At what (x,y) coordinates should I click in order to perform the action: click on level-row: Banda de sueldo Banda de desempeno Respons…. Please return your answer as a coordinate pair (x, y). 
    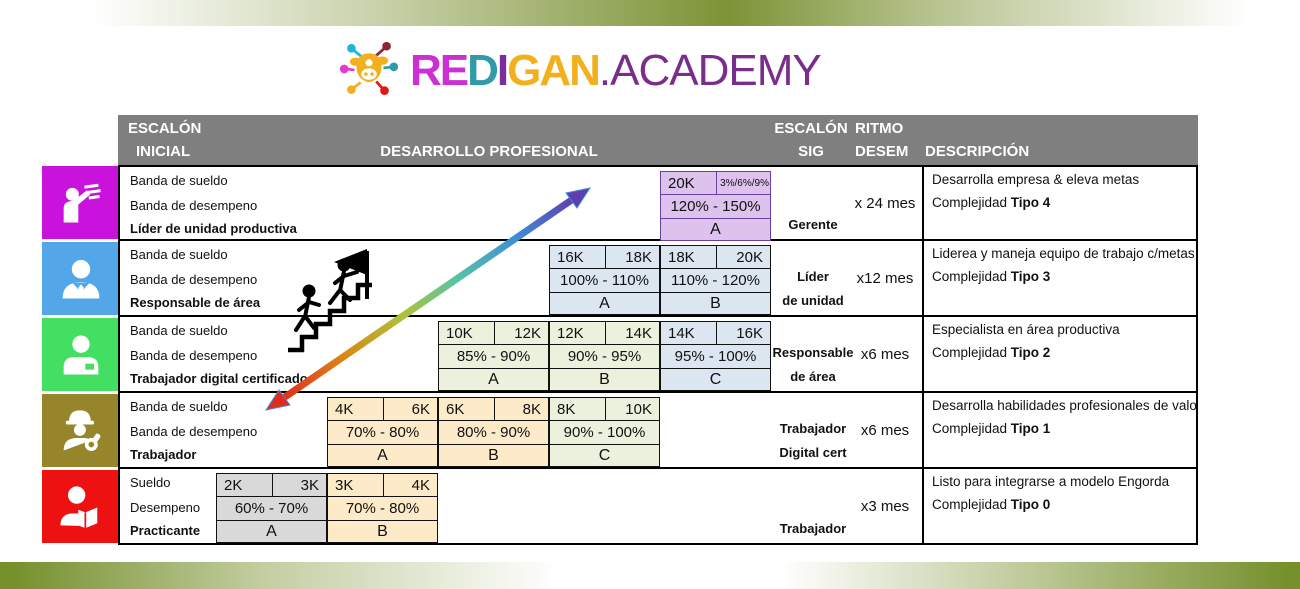
    Looking at the image, I should click on (658, 279).